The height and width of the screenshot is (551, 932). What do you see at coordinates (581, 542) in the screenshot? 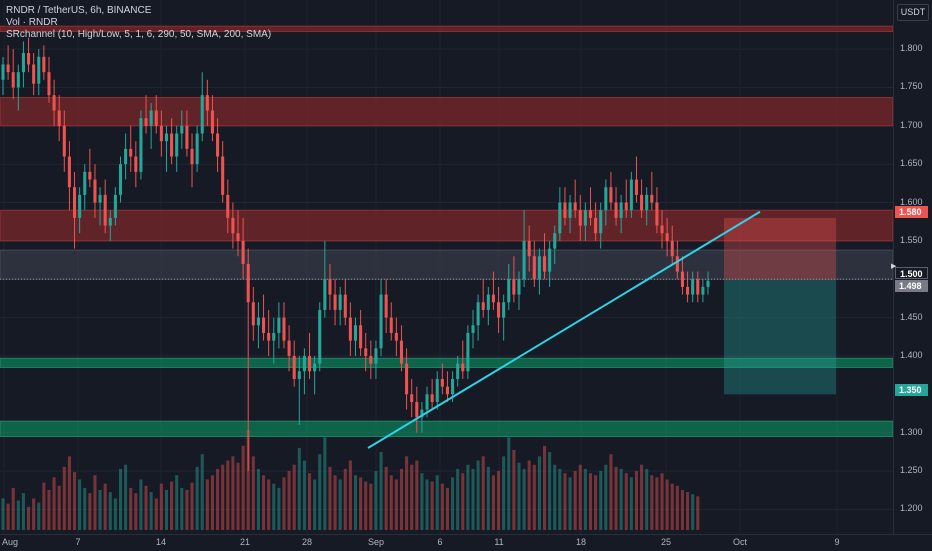
I see `time-tick-label: 18` at bounding box center [581, 542].